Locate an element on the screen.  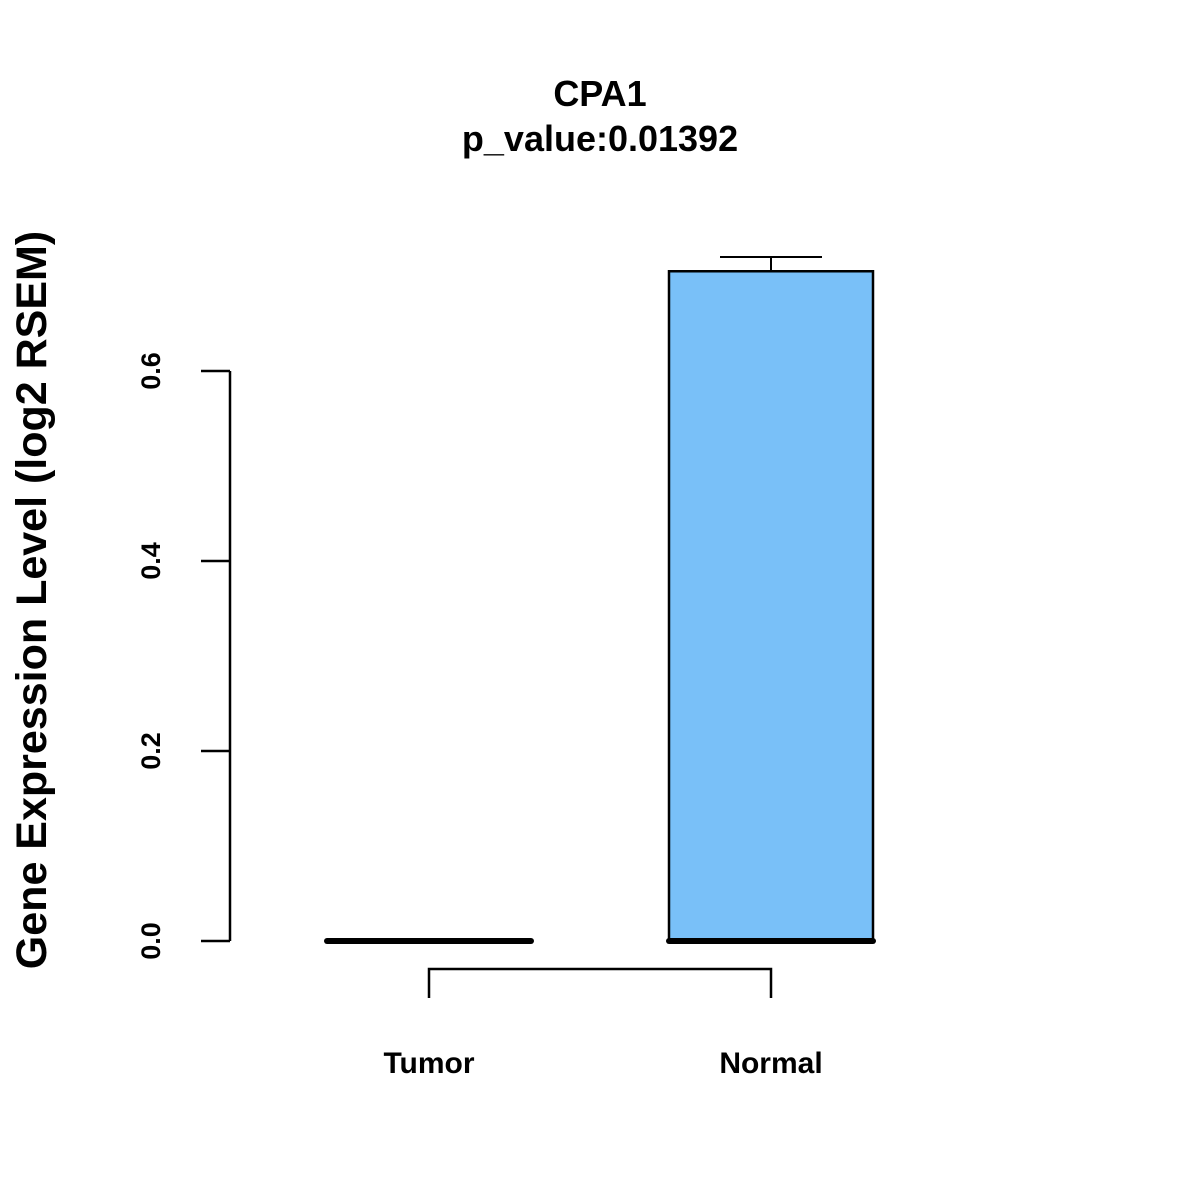
y-axis-label: Gene Expression Level (log2 RSEM) is located at coordinates (32, 600).